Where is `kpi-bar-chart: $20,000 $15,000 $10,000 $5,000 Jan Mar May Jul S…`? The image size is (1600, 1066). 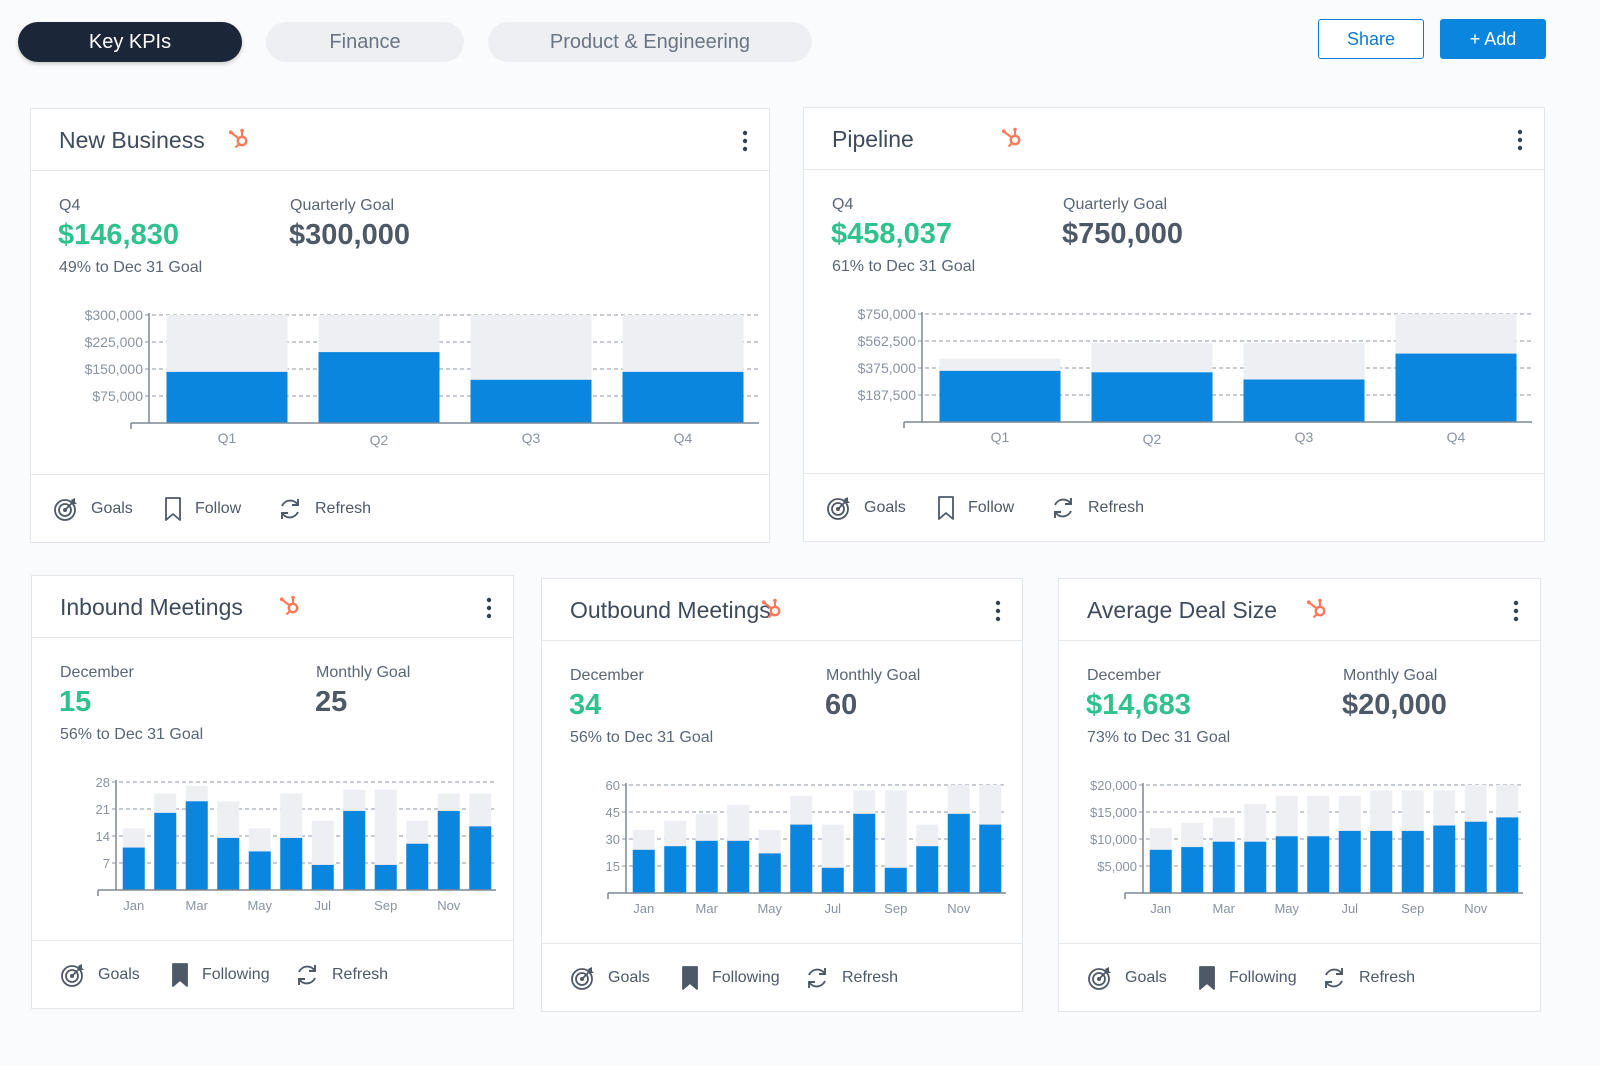 kpi-bar-chart: $20,000 $15,000 $10,000 $5,000 Jan Mar May Jul S… is located at coordinates (1306, 847).